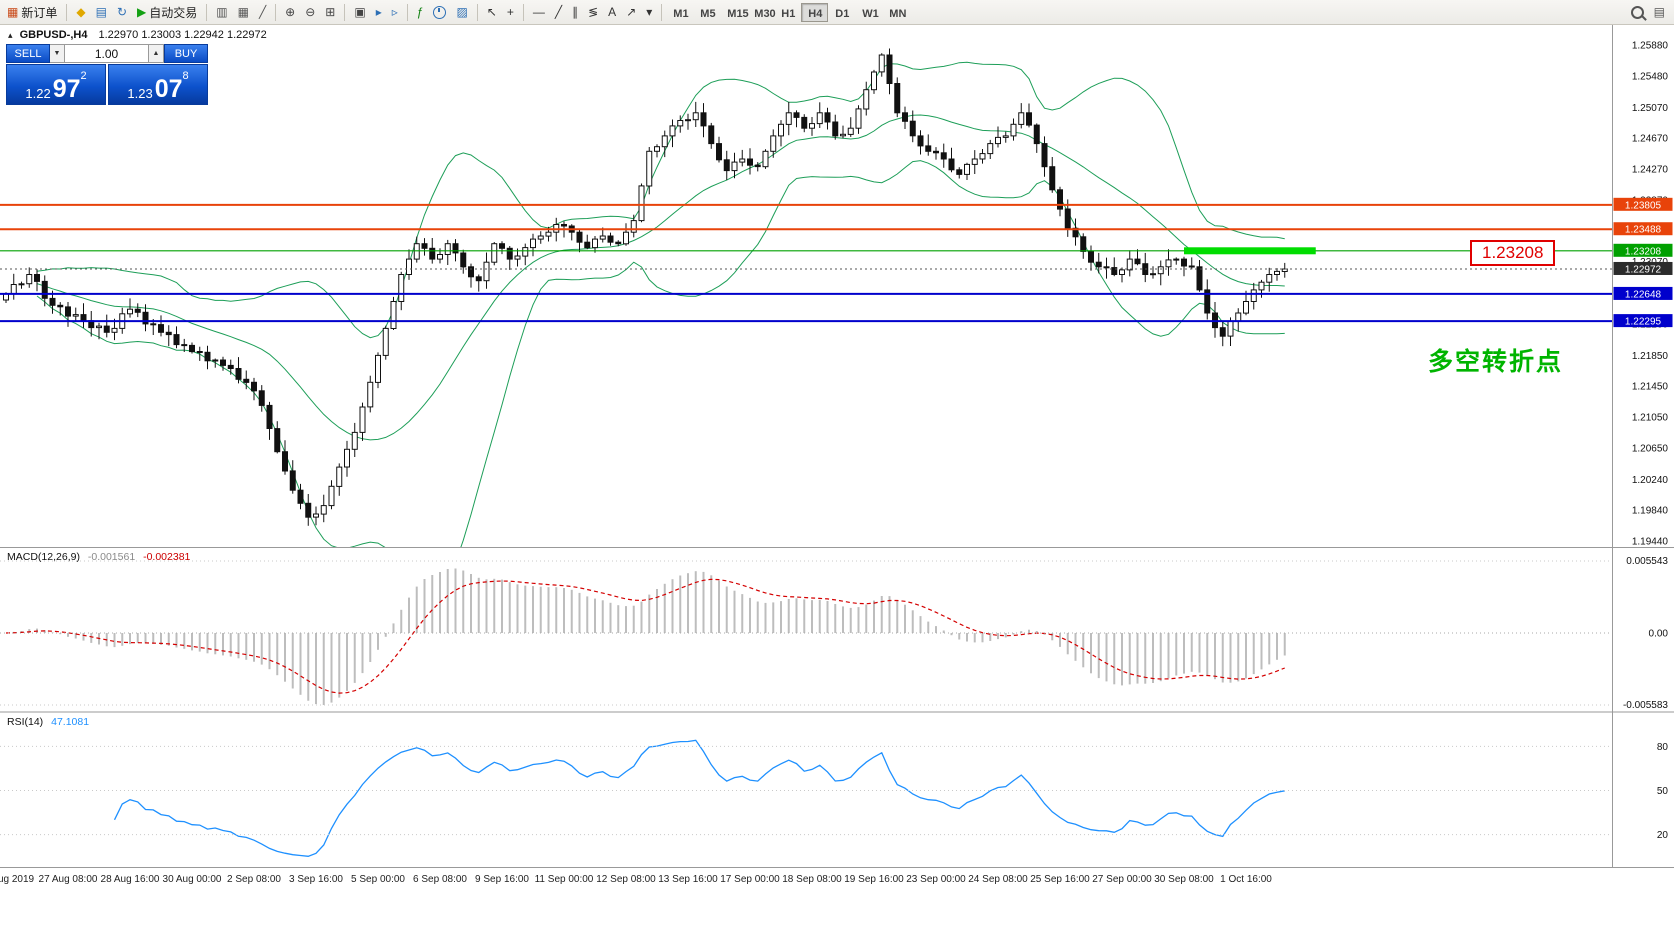 This screenshot has width=1674, height=949. What do you see at coordinates (1650, 46) in the screenshot?
I see `svg-text: 1.25880` at bounding box center [1650, 46].